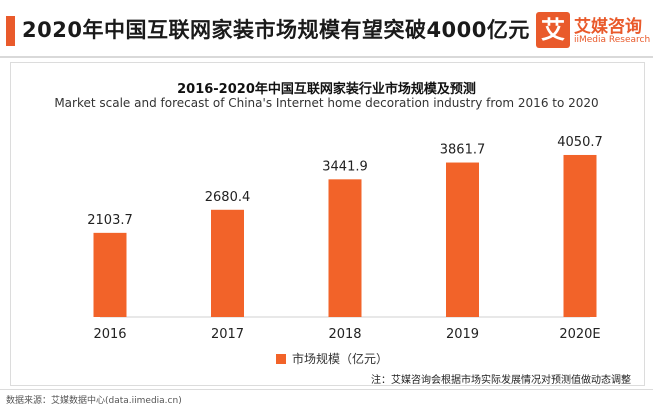 Image resolution: width=653 pixels, height=407 pixels. I want to click on data-label-2016: 2103.7, so click(110, 220).